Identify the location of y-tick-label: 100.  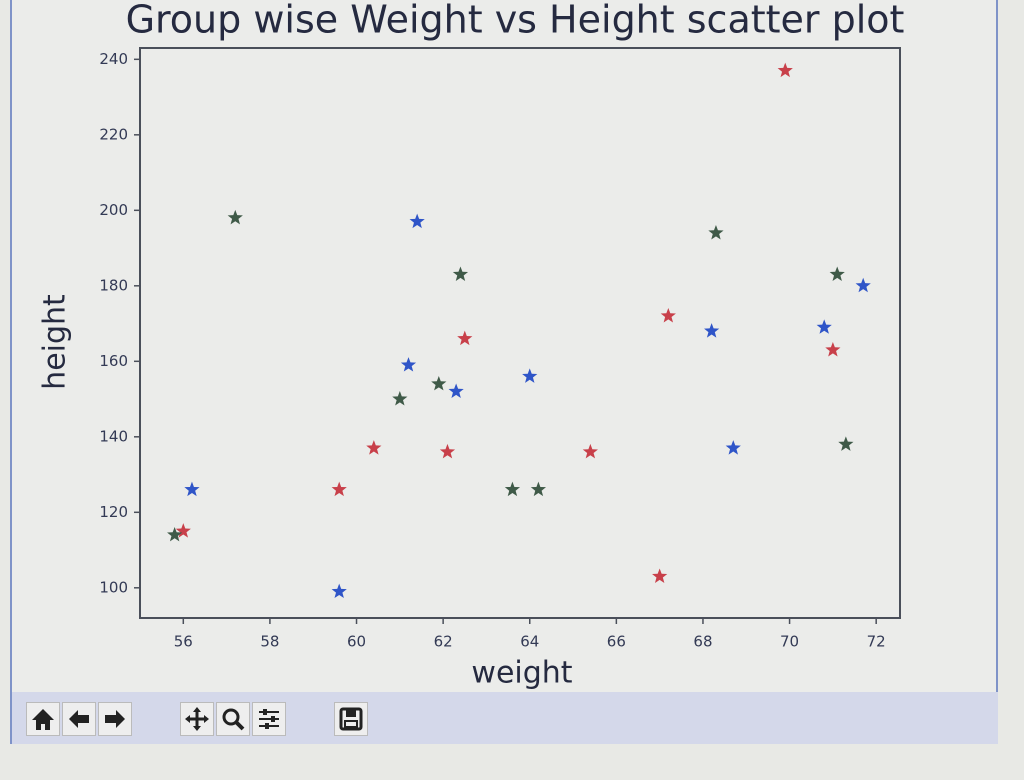
(113, 587).